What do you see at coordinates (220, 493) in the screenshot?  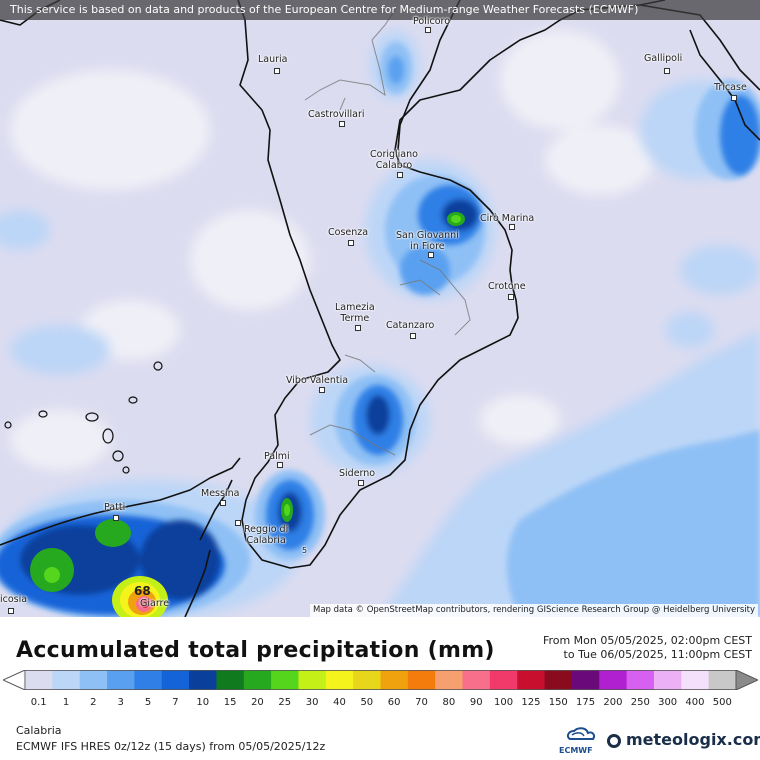 I see `city-label-messina: Messina` at bounding box center [220, 493].